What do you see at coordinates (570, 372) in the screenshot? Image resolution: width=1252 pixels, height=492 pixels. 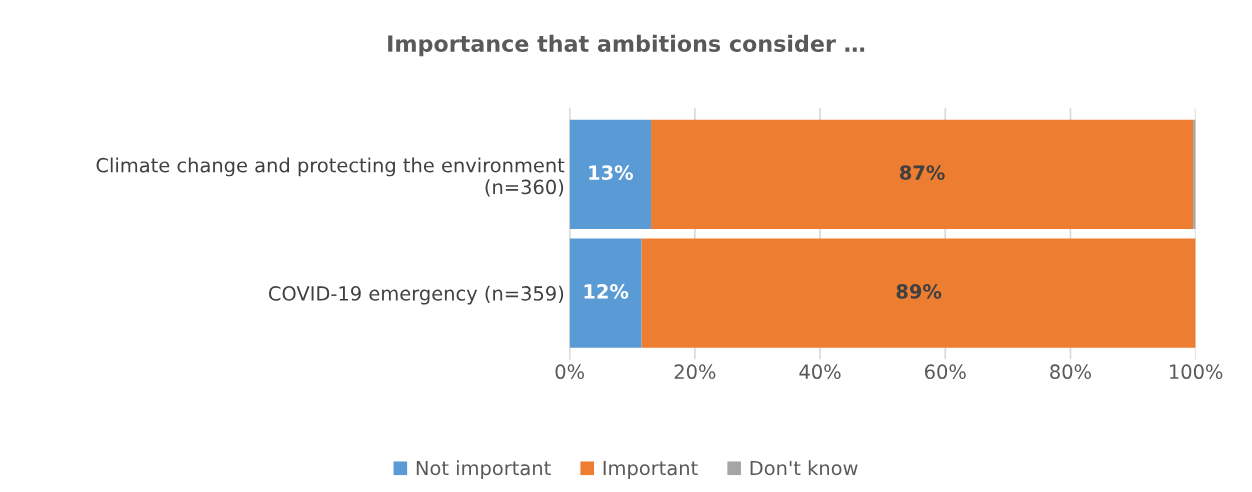 I see `x-tick-label: 0%` at bounding box center [570, 372].